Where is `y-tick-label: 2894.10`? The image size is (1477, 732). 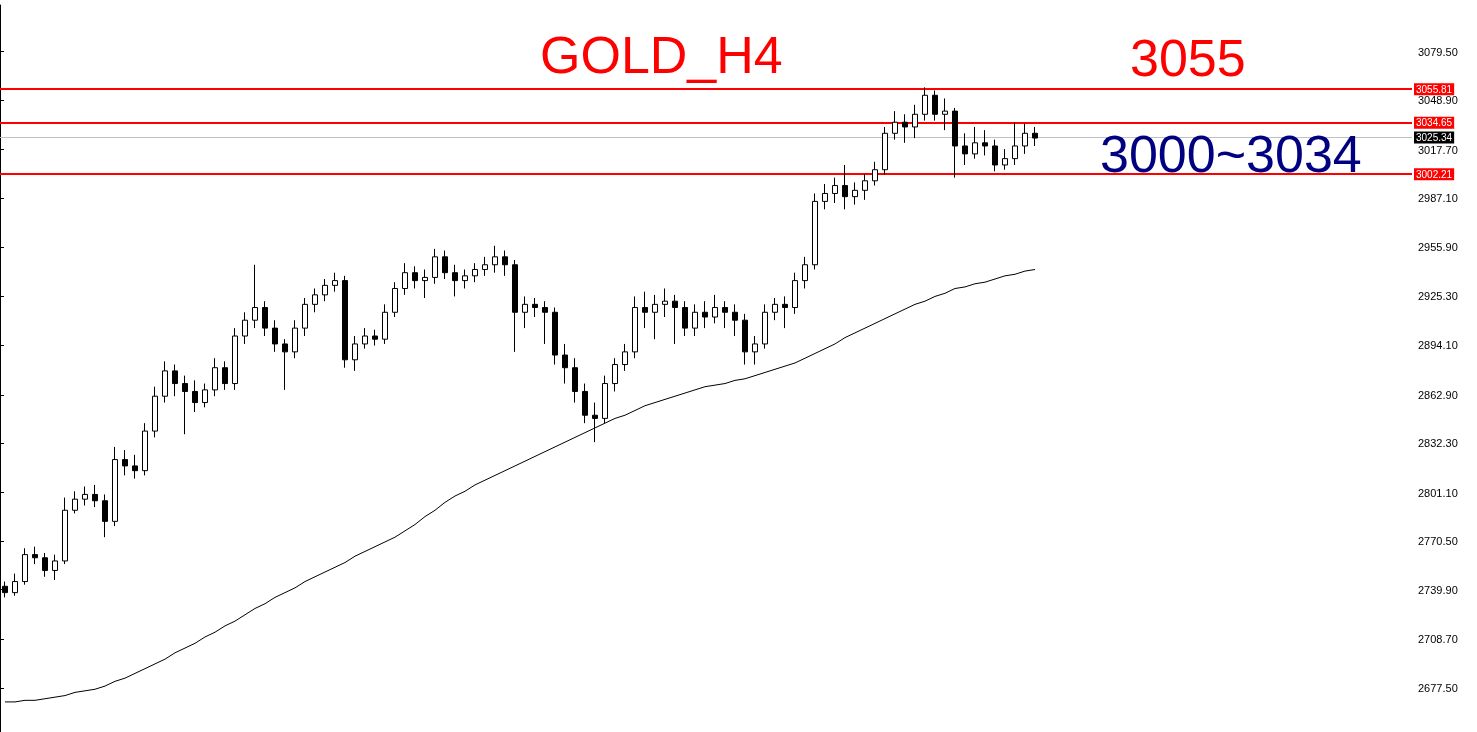
y-tick-label: 2894.10 is located at coordinates (1438, 345).